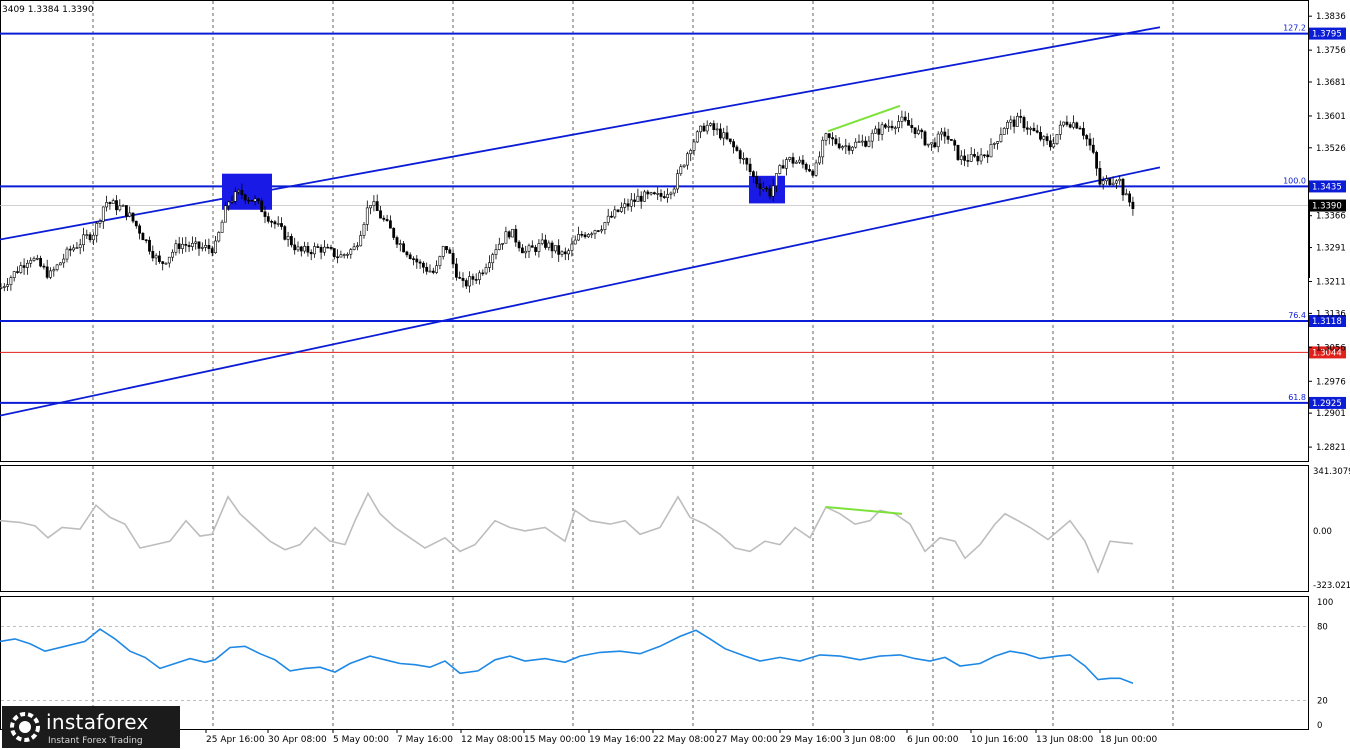  Describe the element at coordinates (1294, 180) in the screenshot. I see `level-label: 100.0` at that location.